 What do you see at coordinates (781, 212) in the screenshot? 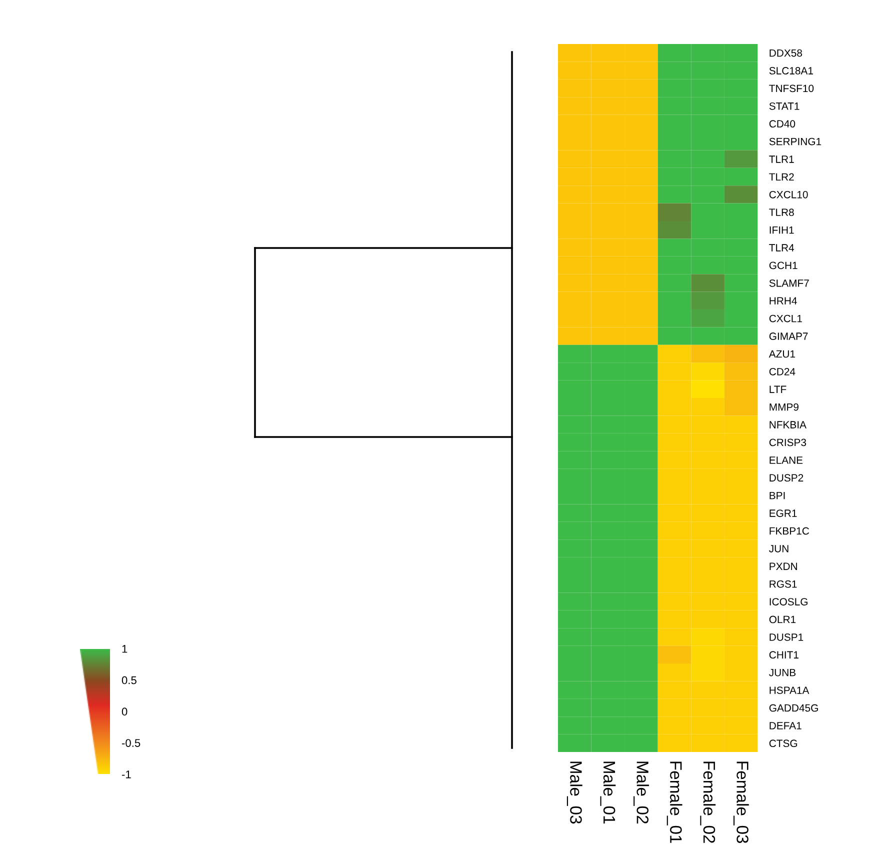
I see `y-tick-label: TLR8` at bounding box center [781, 212].